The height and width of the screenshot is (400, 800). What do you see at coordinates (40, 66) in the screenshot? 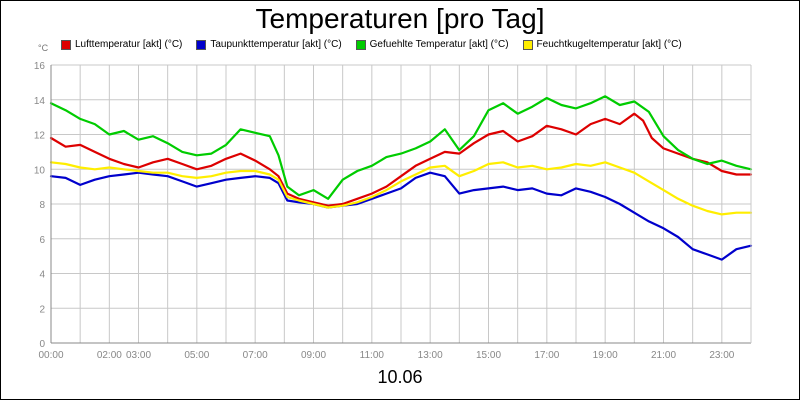
I see `y-tick-label: 16` at bounding box center [40, 66].